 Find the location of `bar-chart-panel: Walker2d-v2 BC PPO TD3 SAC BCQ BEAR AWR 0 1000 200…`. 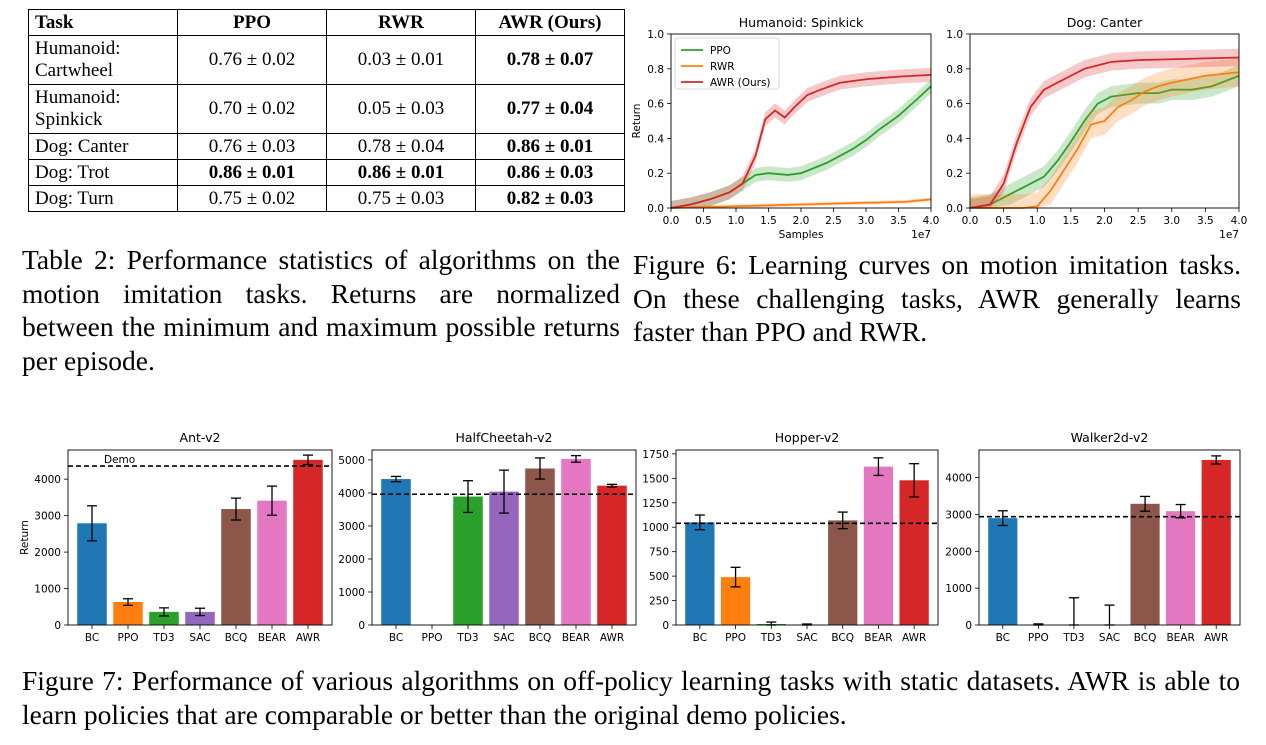

bar-chart-panel: Walker2d-v2 BC PPO TD3 SAC BCQ BEAR AWR 0 1000 200… is located at coordinates (1093, 537).